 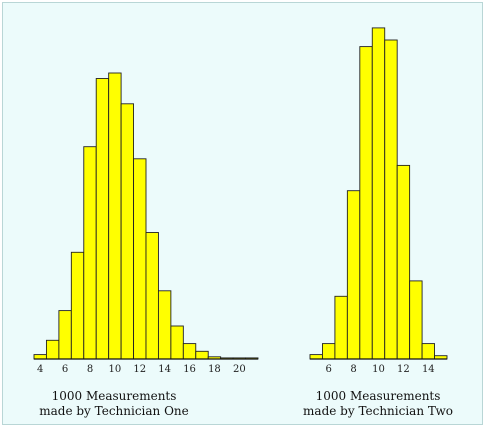 What do you see at coordinates (378, 396) in the screenshot?
I see `caption-line-1-technician-two: 1000 Measurements` at bounding box center [378, 396].